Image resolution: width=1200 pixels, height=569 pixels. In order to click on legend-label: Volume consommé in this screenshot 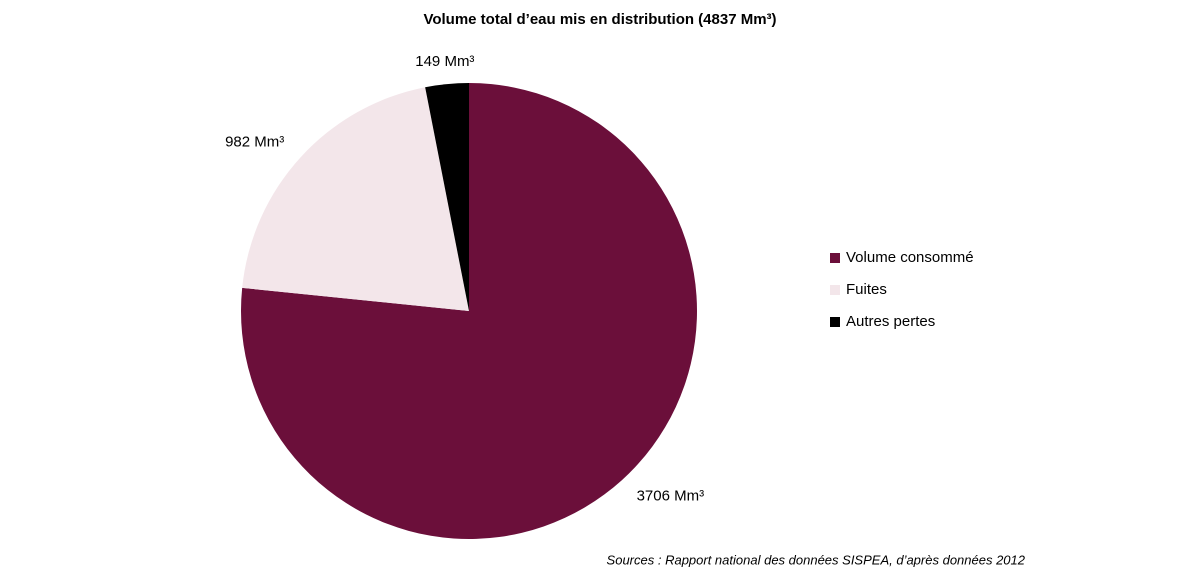, I will do `click(910, 257)`.